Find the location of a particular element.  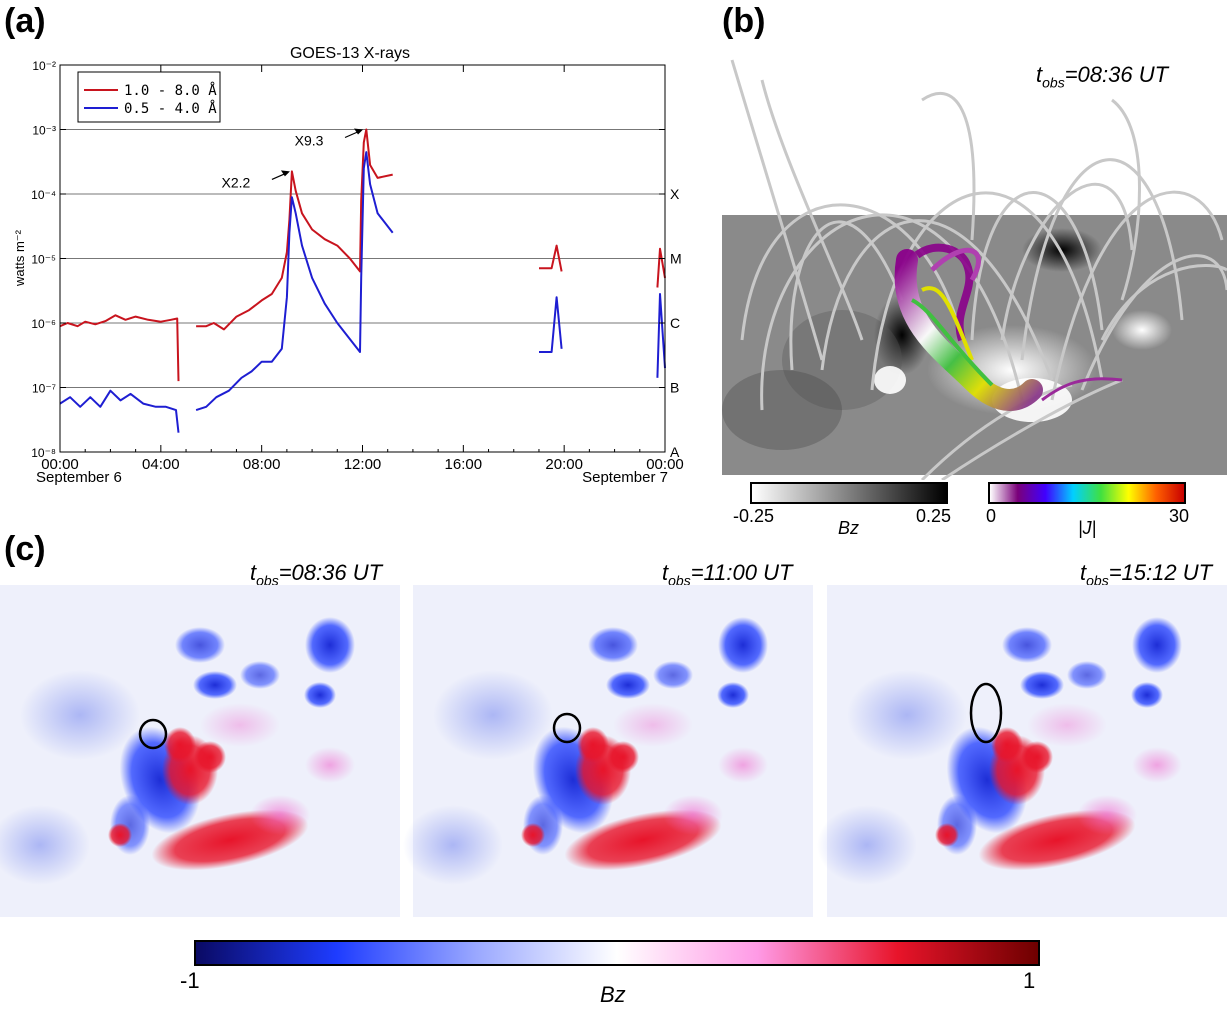

flare-class-label: A is located at coordinates (675, 452).